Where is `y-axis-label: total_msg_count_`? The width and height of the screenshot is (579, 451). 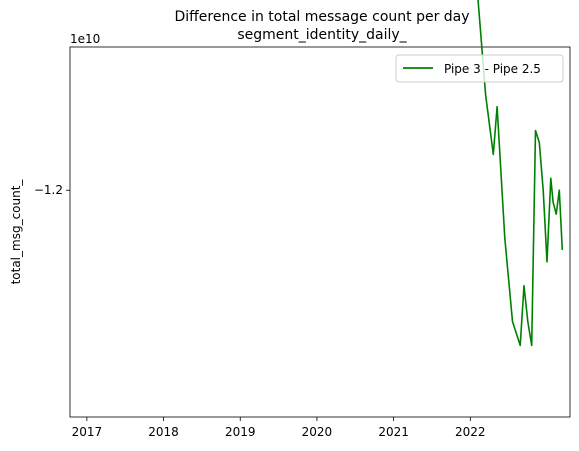 y-axis-label: total_msg_count_ is located at coordinates (16, 232).